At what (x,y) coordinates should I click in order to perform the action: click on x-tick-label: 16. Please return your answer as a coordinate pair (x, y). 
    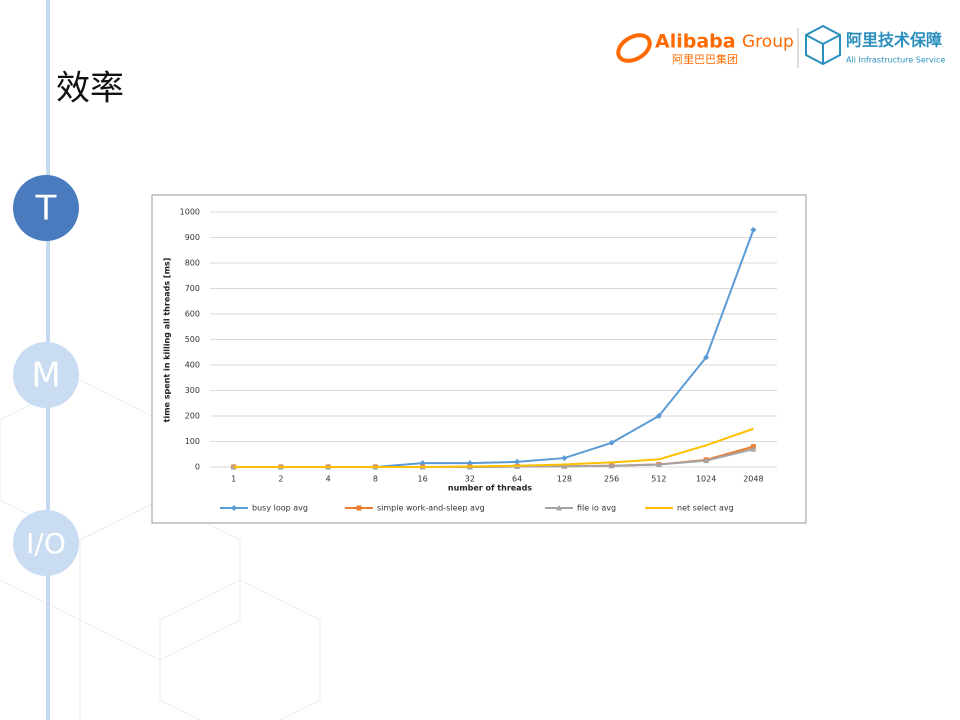
    Looking at the image, I should click on (423, 479).